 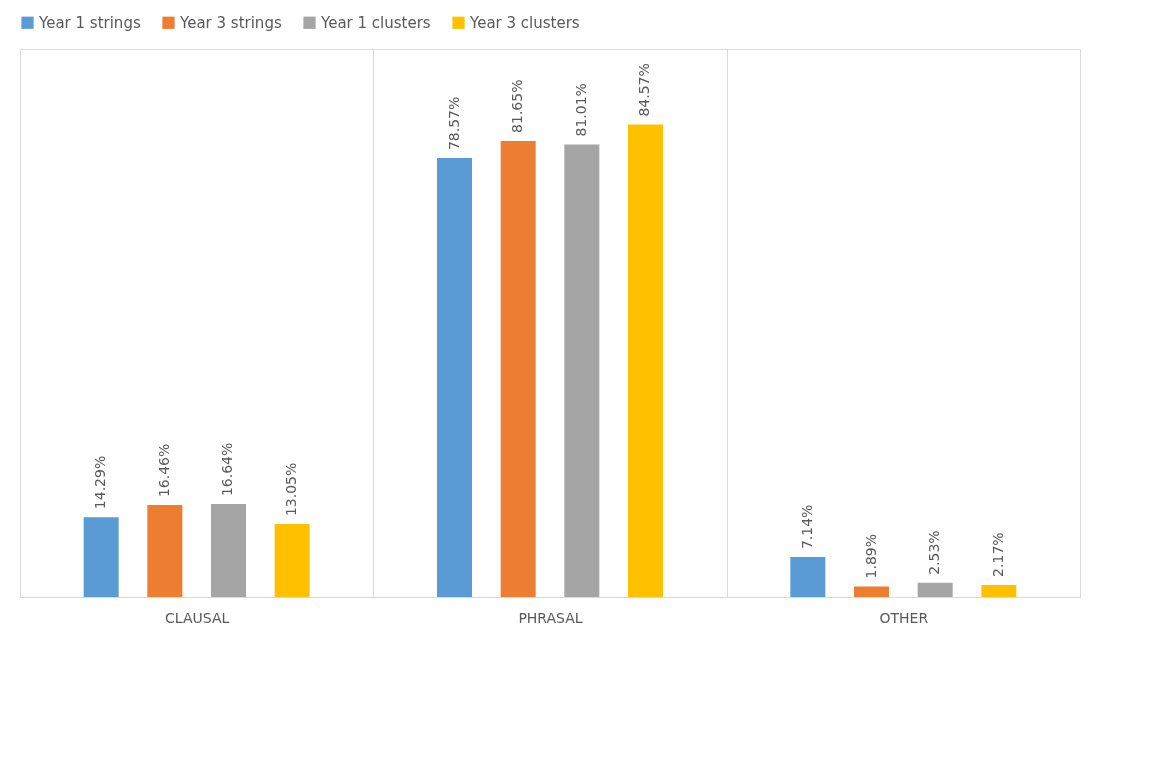 I want to click on x-tick-label: PHRASAL, so click(x=550, y=617).